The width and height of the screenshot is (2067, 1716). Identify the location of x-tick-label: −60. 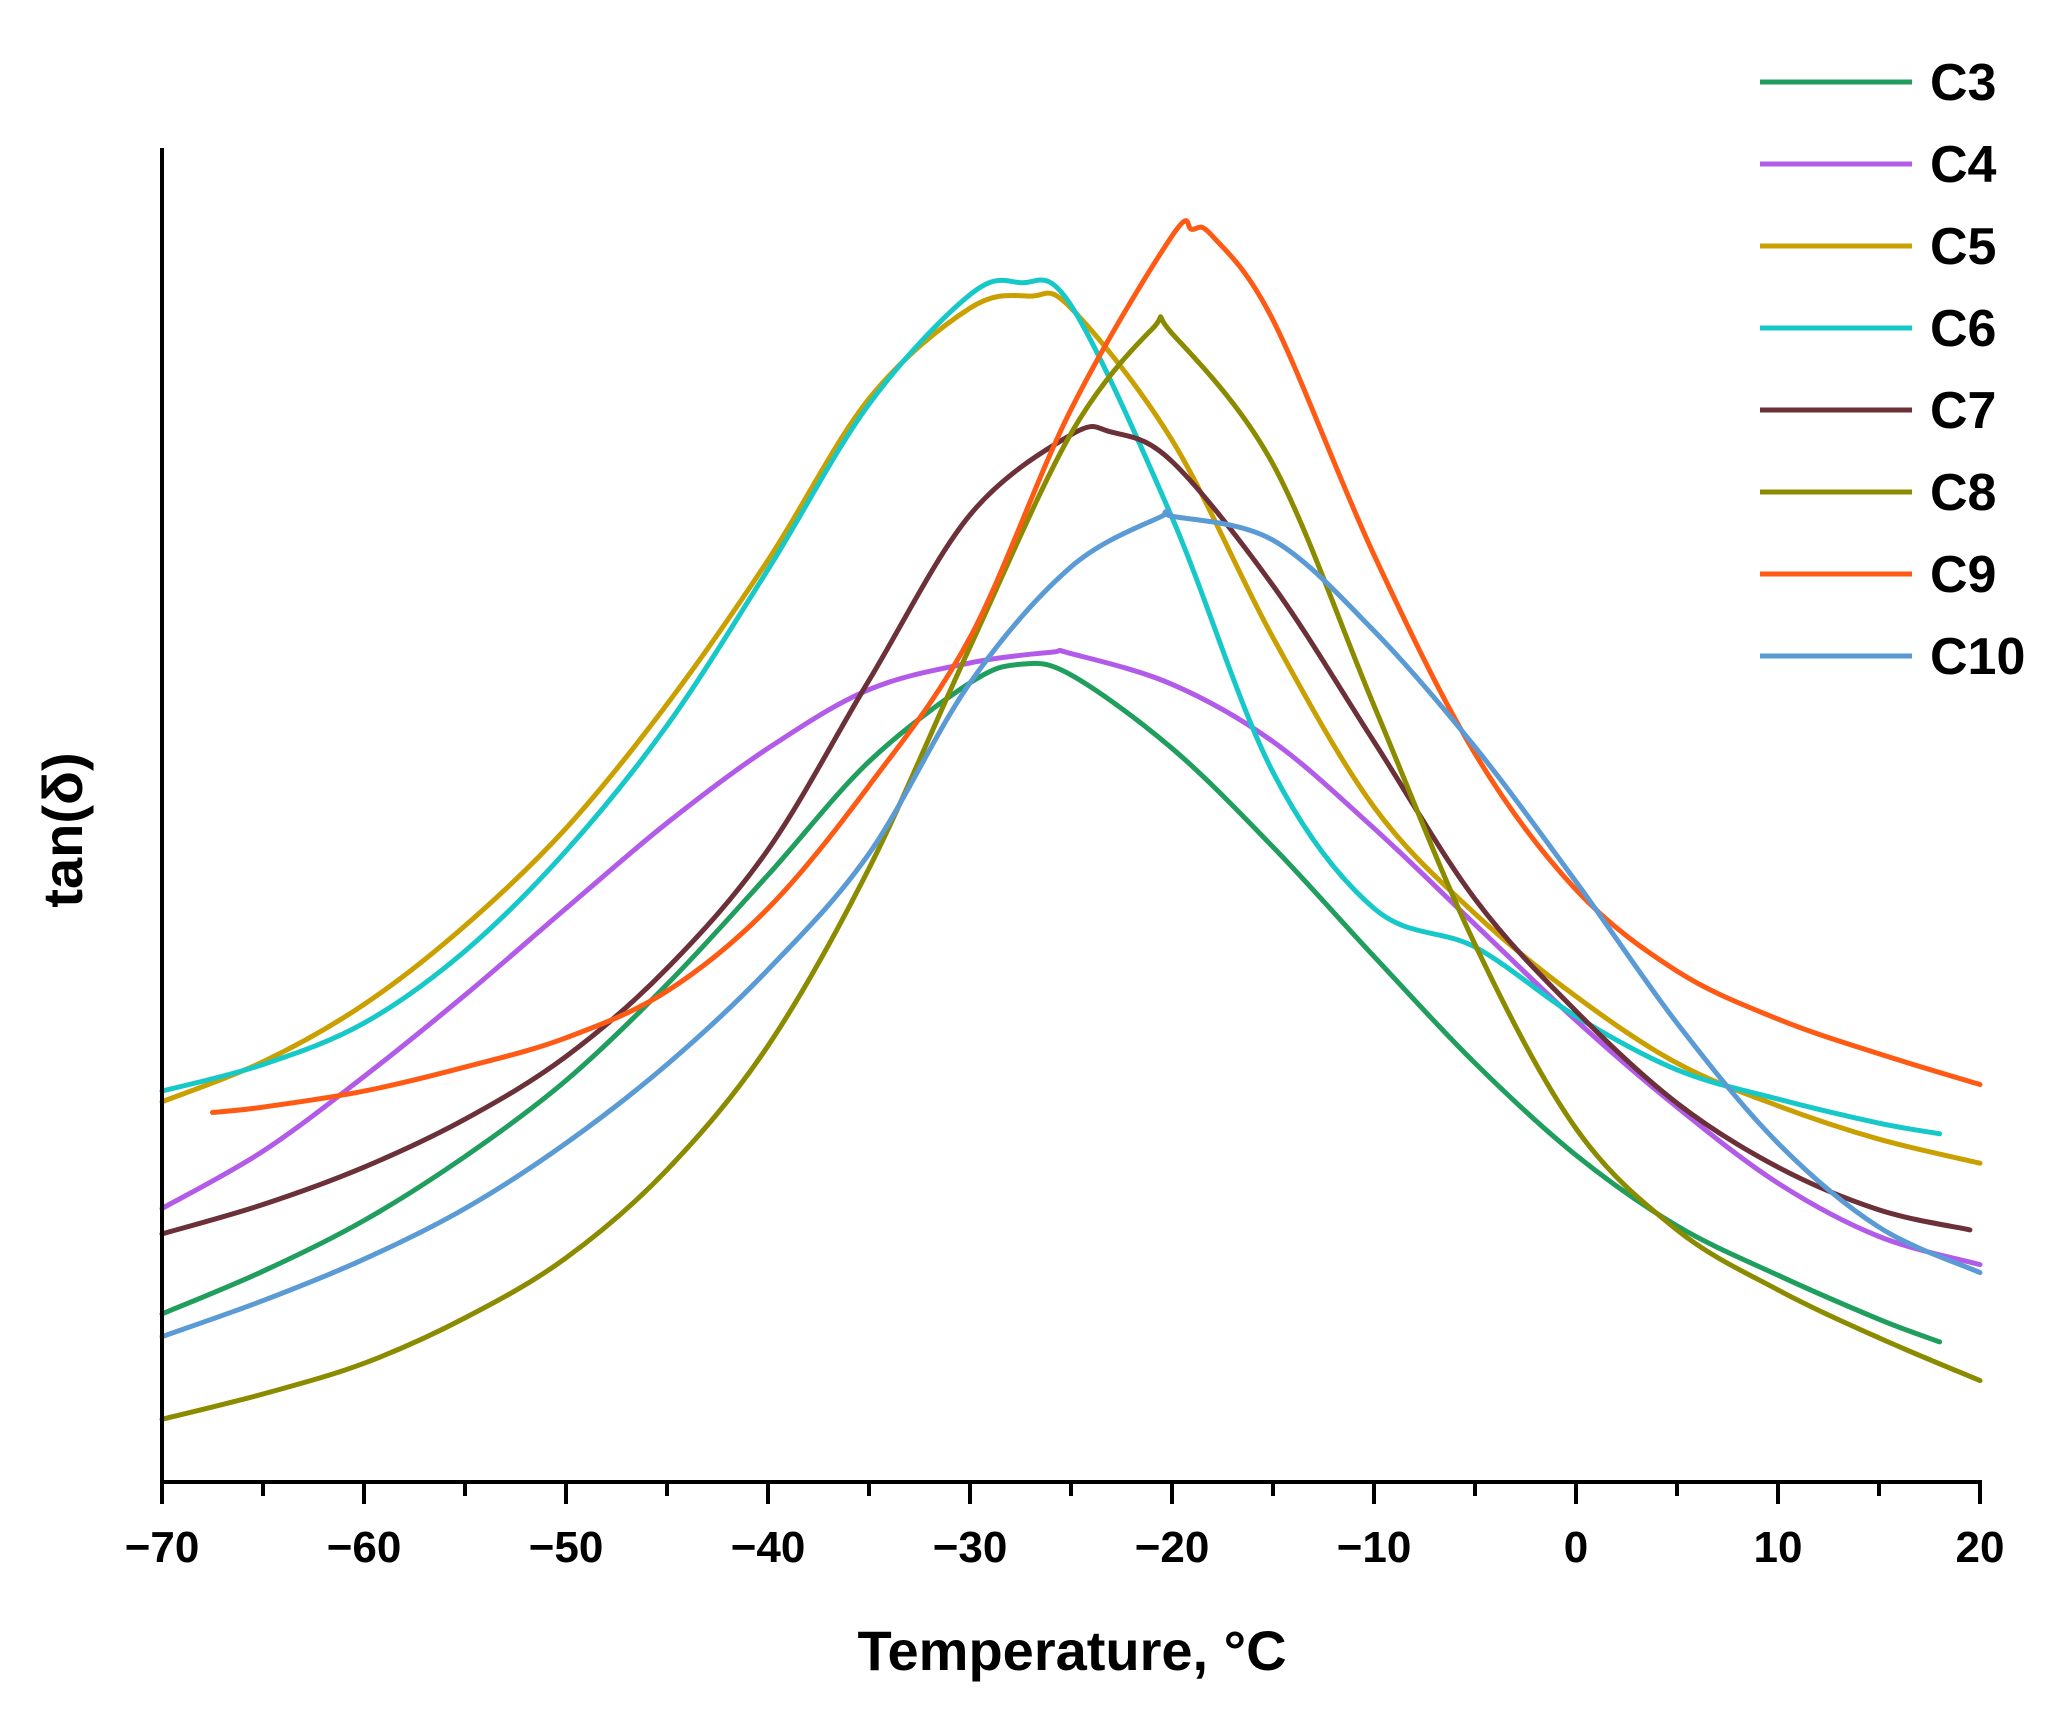
(364, 1547).